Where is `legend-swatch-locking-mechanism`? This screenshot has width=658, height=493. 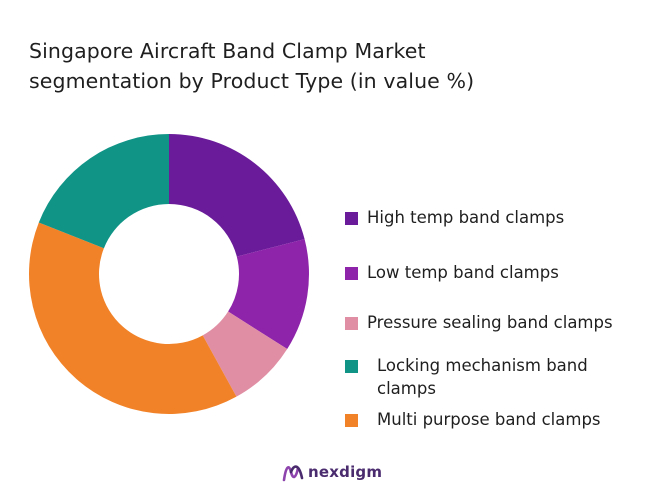 legend-swatch-locking-mechanism is located at coordinates (351, 366).